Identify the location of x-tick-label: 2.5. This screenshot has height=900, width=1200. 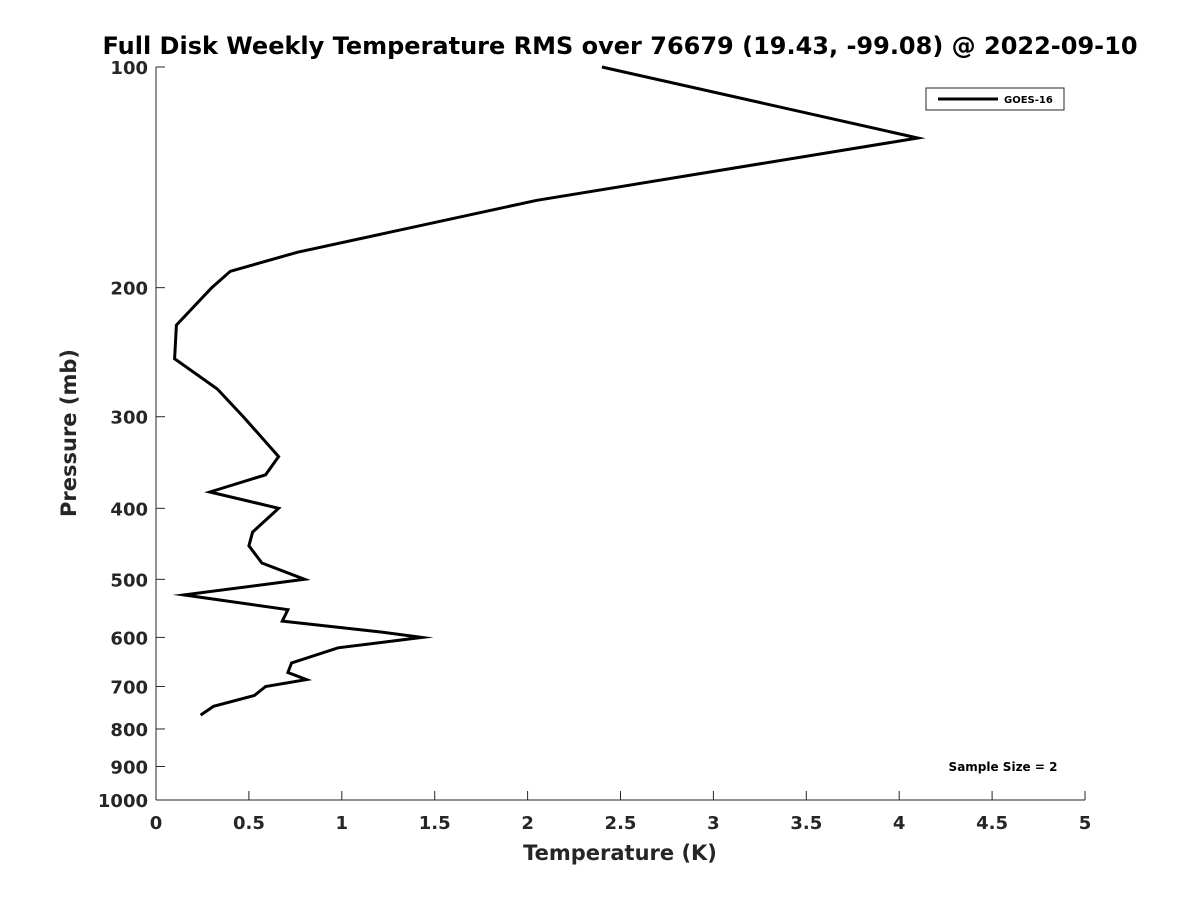
(621, 823).